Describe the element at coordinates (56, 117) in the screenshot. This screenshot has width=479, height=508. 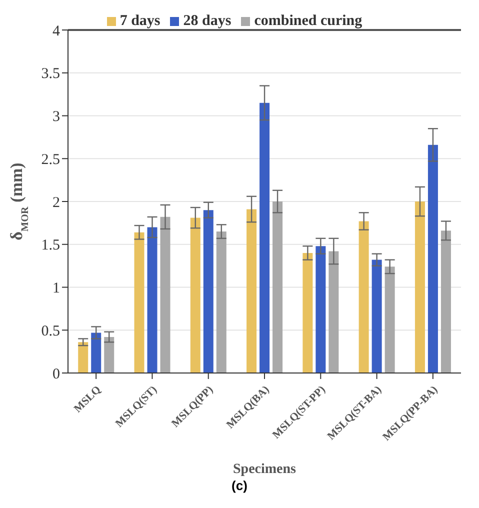
I see `y-tick-label: 3` at that location.